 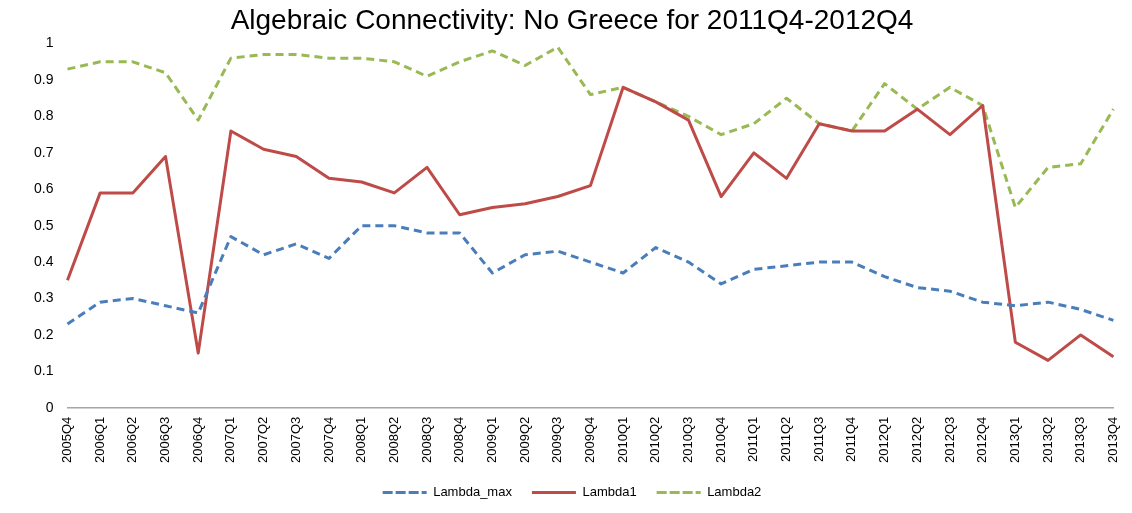 What do you see at coordinates (572, 19) in the screenshot?
I see `chart-title: Algebraic Connectivity: No Greece for 2011Q4-2012Q4` at bounding box center [572, 19].